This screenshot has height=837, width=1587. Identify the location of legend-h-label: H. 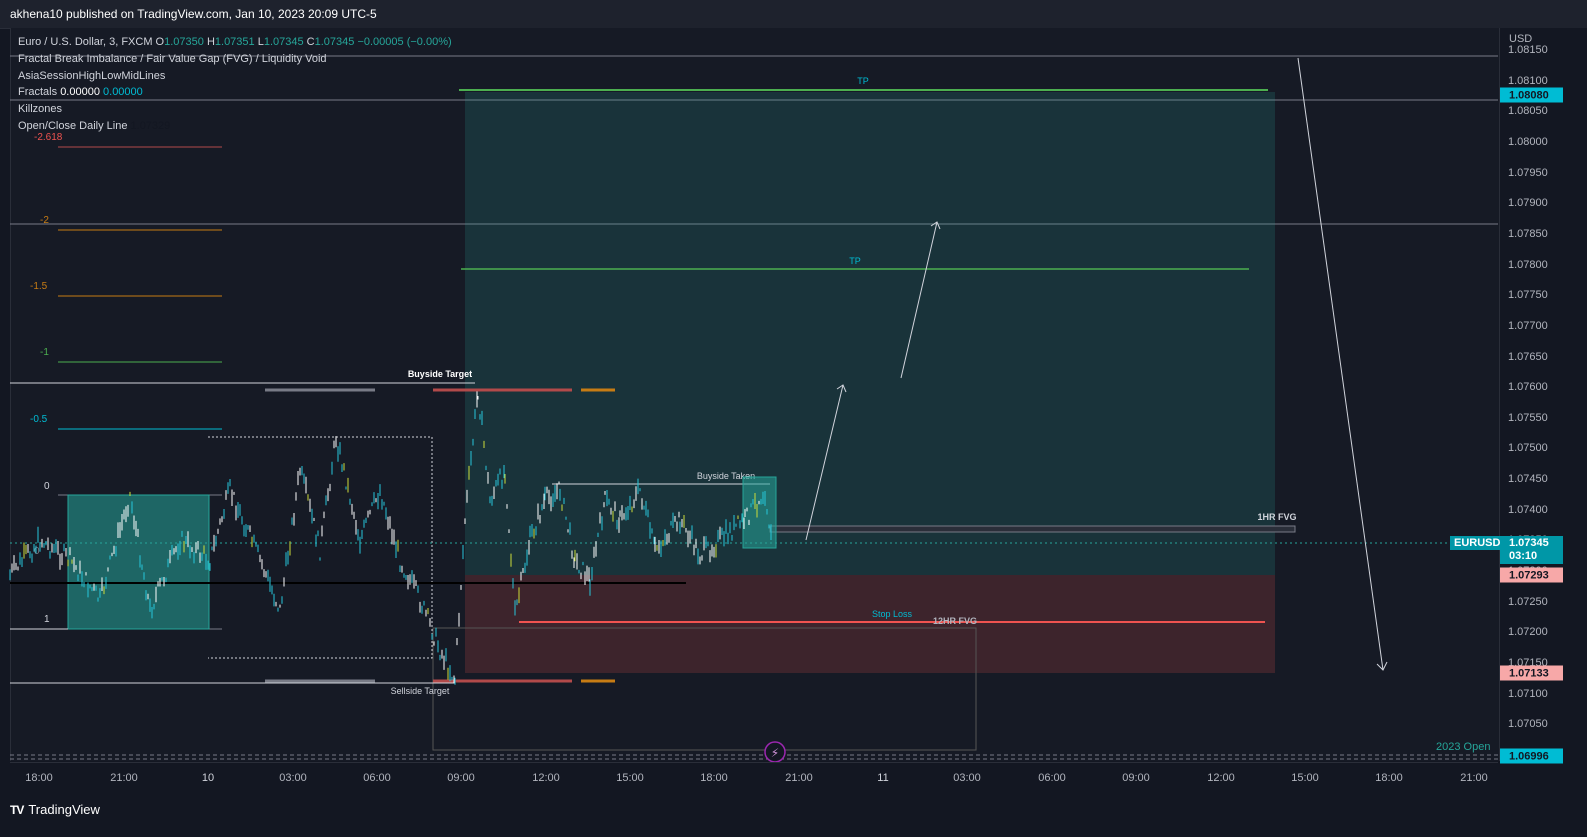
(210, 42).